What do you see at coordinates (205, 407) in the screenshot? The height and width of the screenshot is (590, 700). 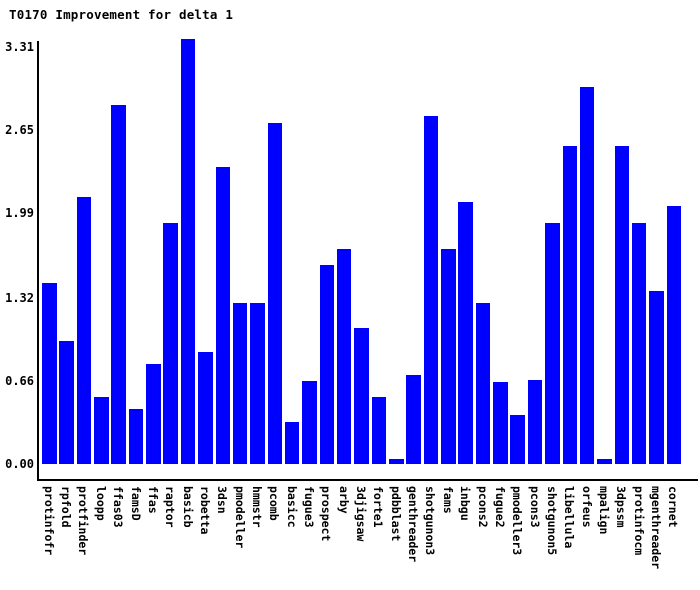 I see `bar-robetta` at bounding box center [205, 407].